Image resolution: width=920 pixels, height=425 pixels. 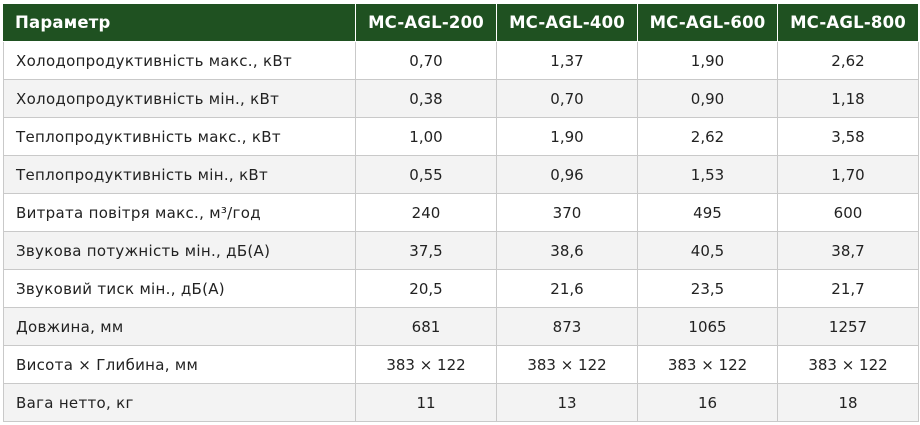 I want to click on column-header-model: MC-AGL-200, so click(x=426, y=22).